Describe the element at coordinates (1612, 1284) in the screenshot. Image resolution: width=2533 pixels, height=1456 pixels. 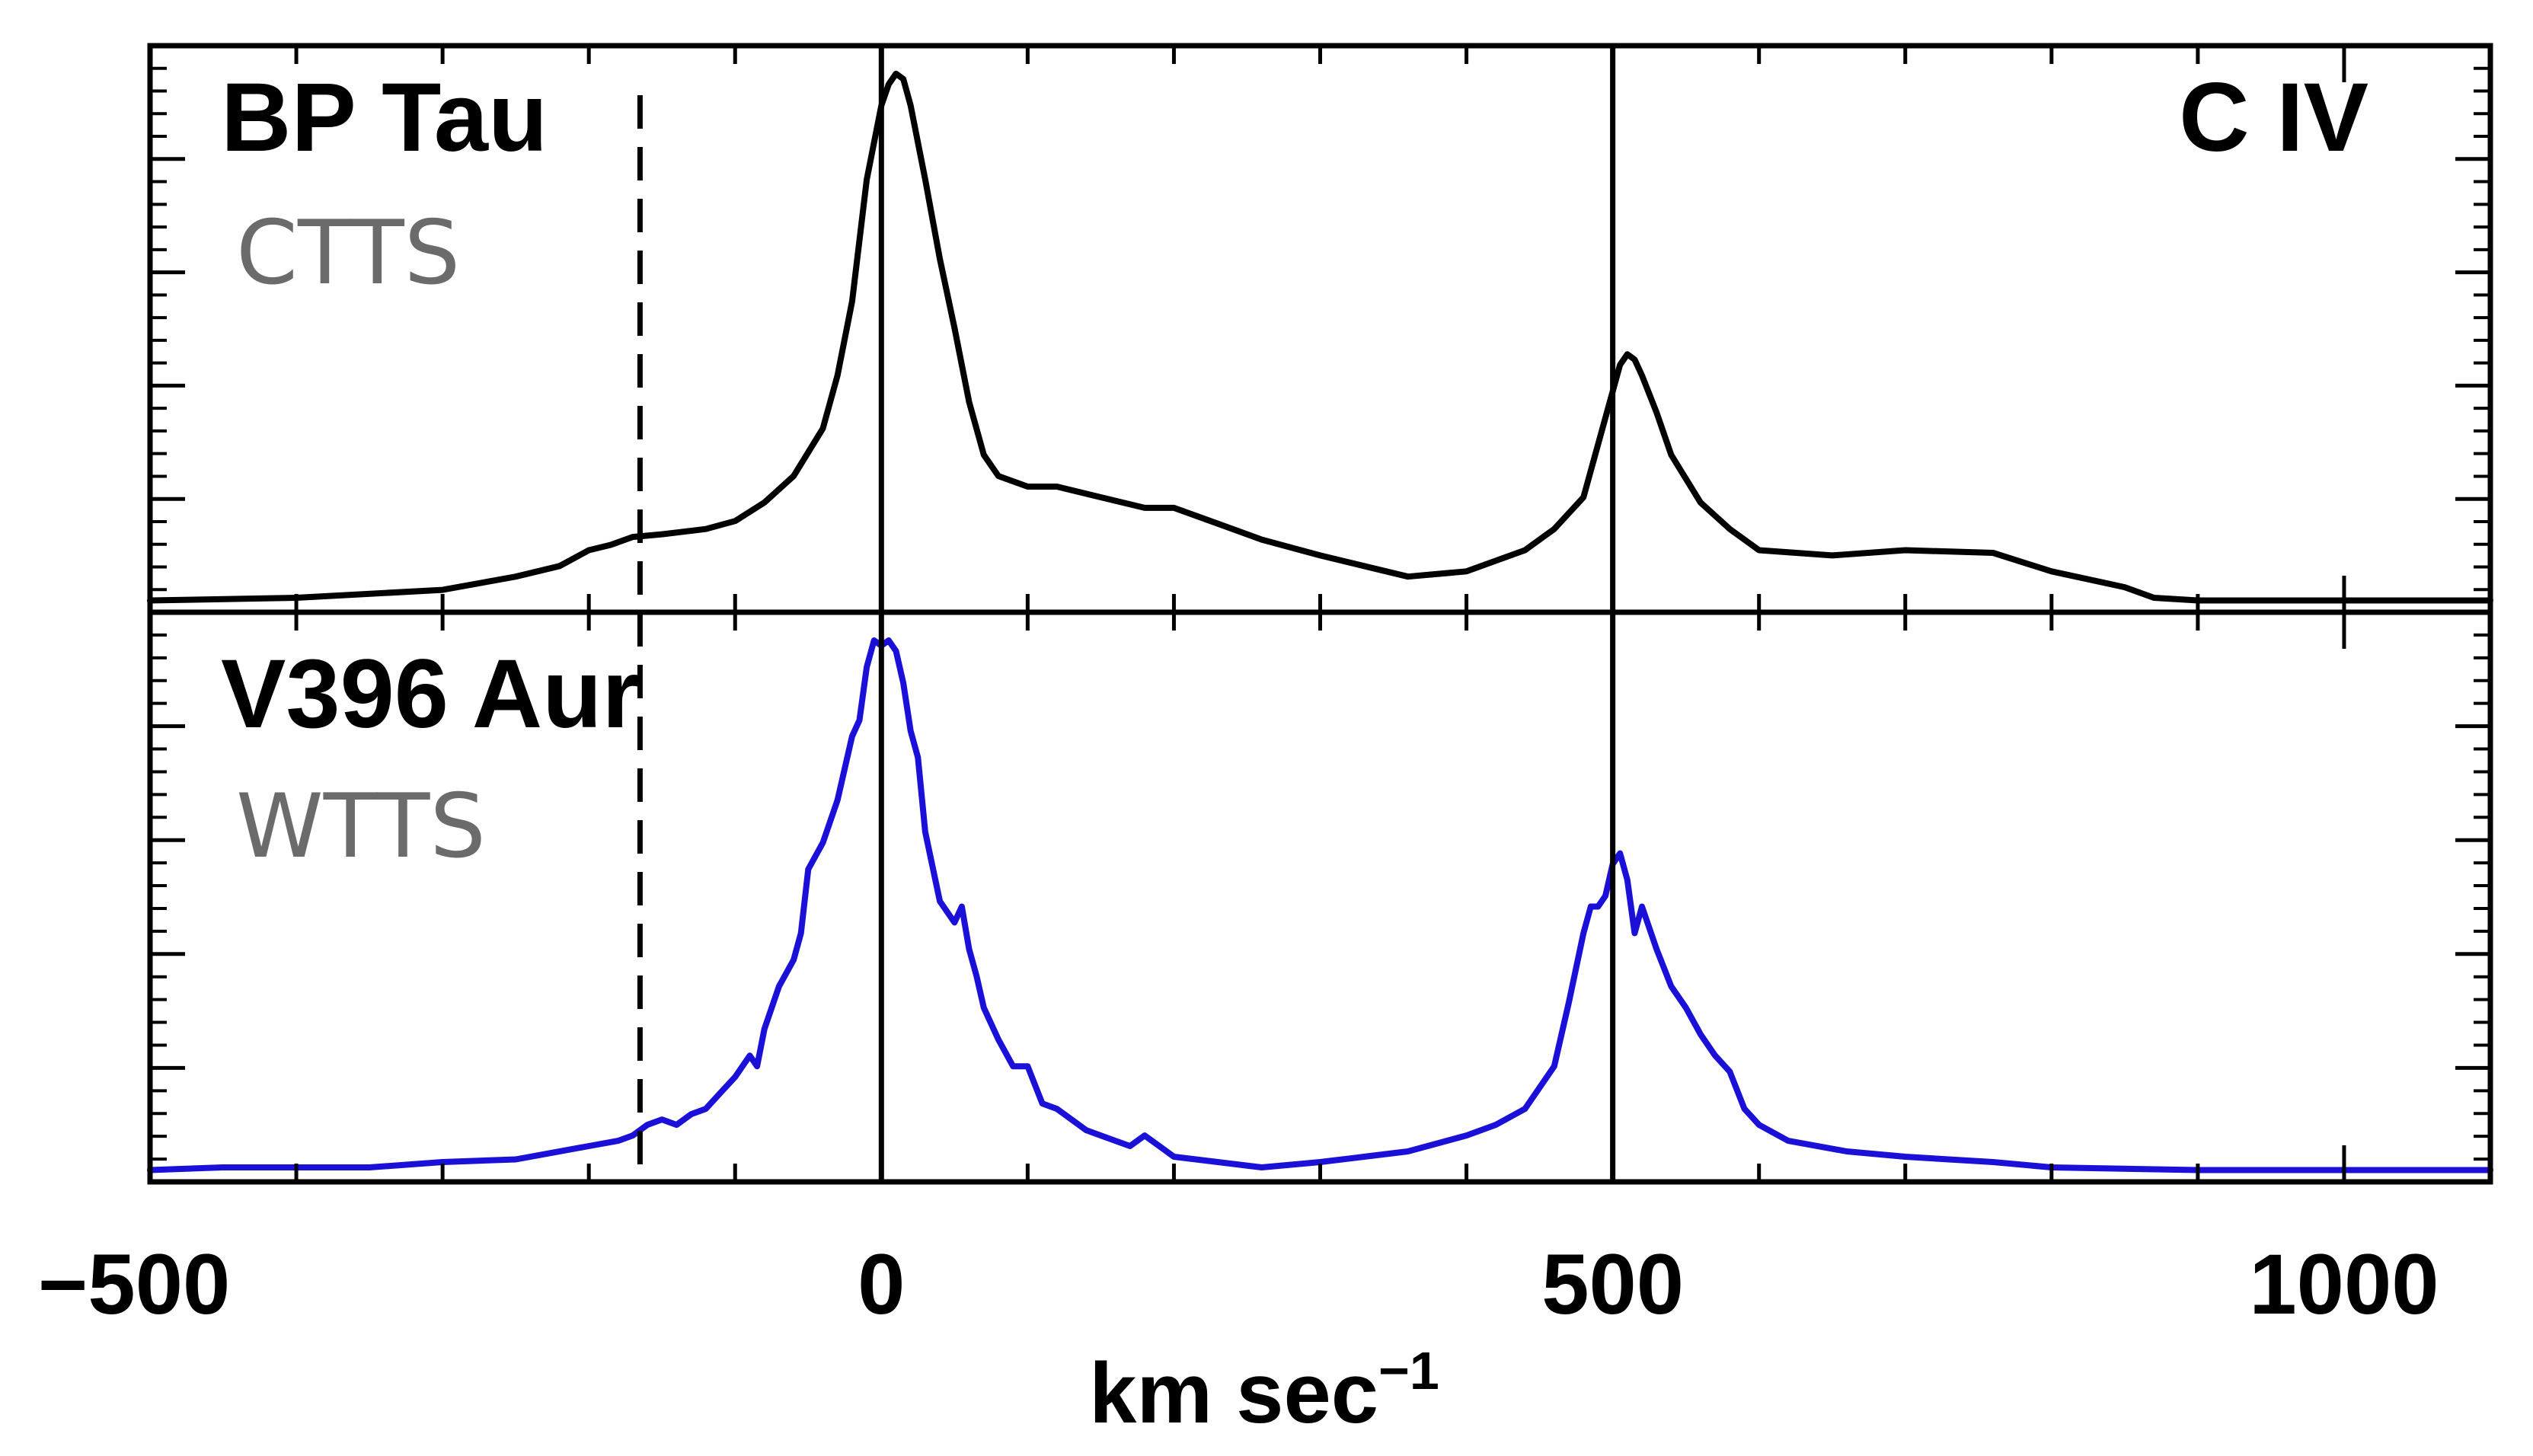
I see `x-tick-label: 500` at that location.